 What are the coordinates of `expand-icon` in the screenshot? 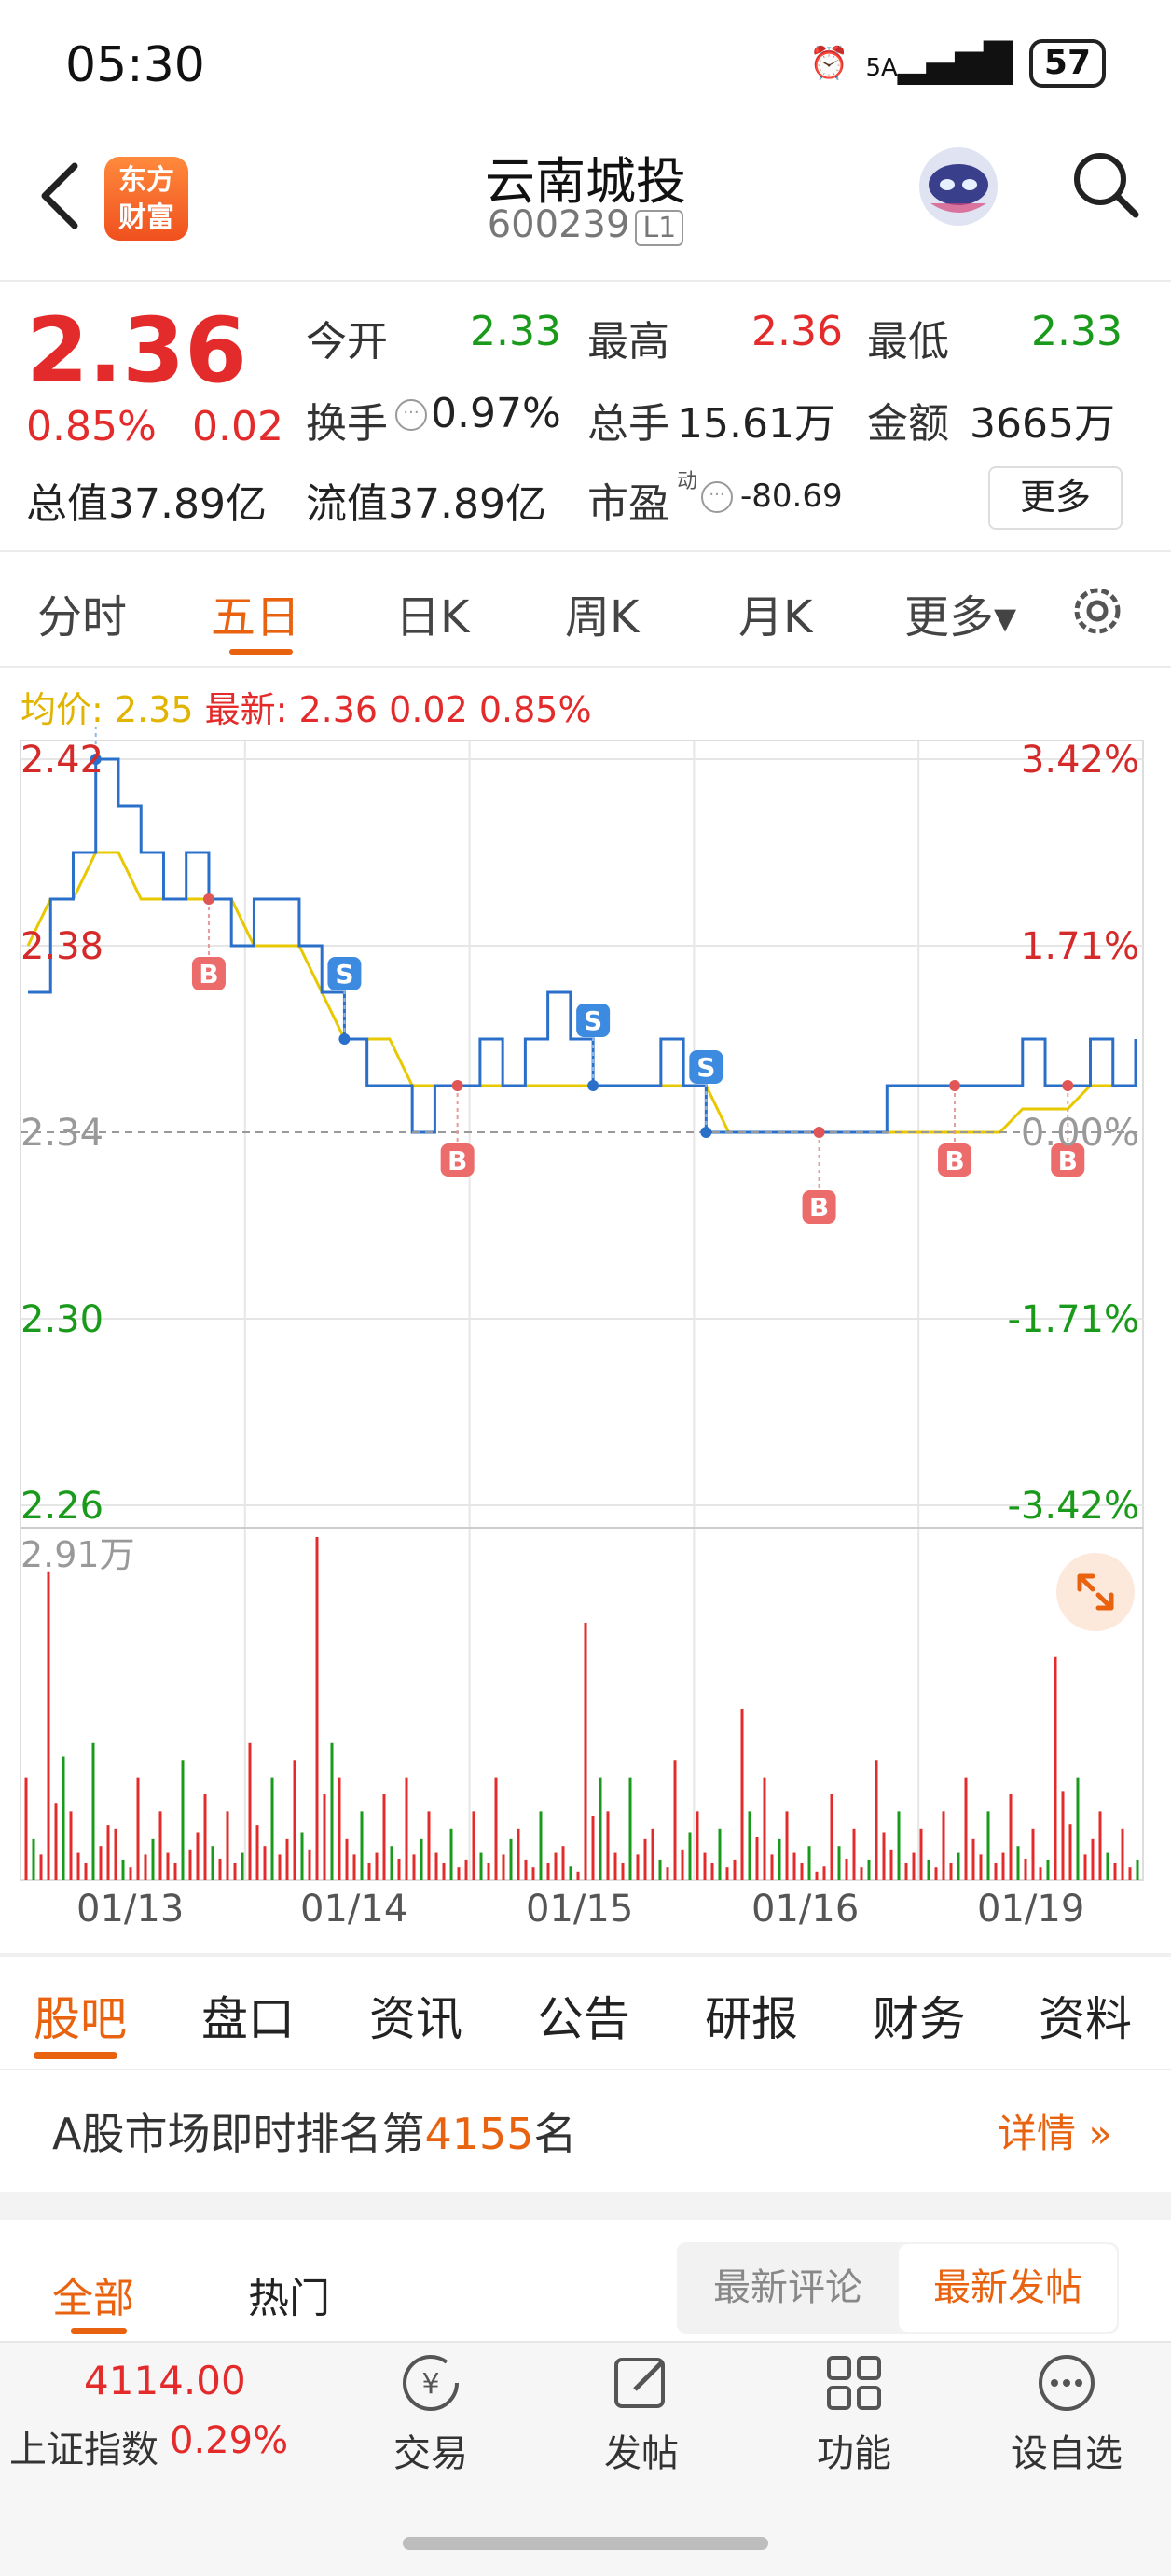 It's located at (1095, 1592).